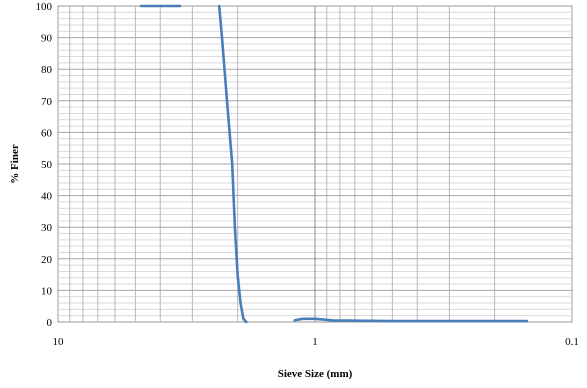 Image resolution: width=587 pixels, height=388 pixels. I want to click on y-tick-label: 60, so click(47, 133).